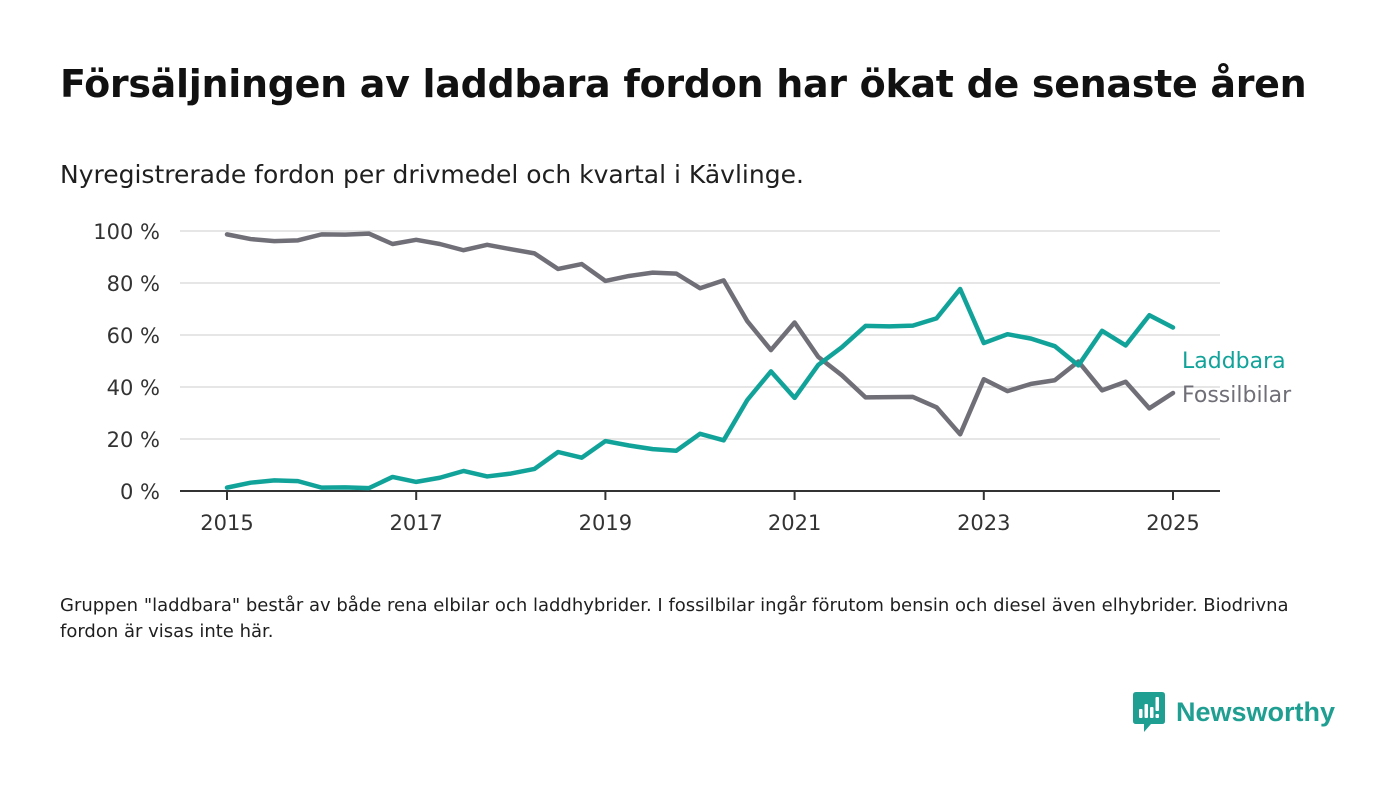 The height and width of the screenshot is (793, 1400). Describe the element at coordinates (415, 523) in the screenshot. I see `x-tick-label: 2017` at that location.